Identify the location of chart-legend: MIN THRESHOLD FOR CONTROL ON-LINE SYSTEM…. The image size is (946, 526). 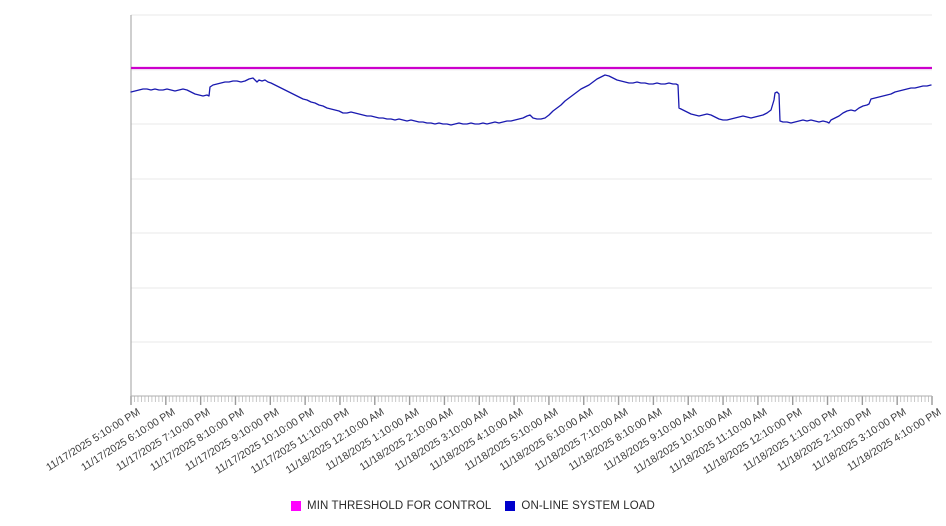
(473, 506).